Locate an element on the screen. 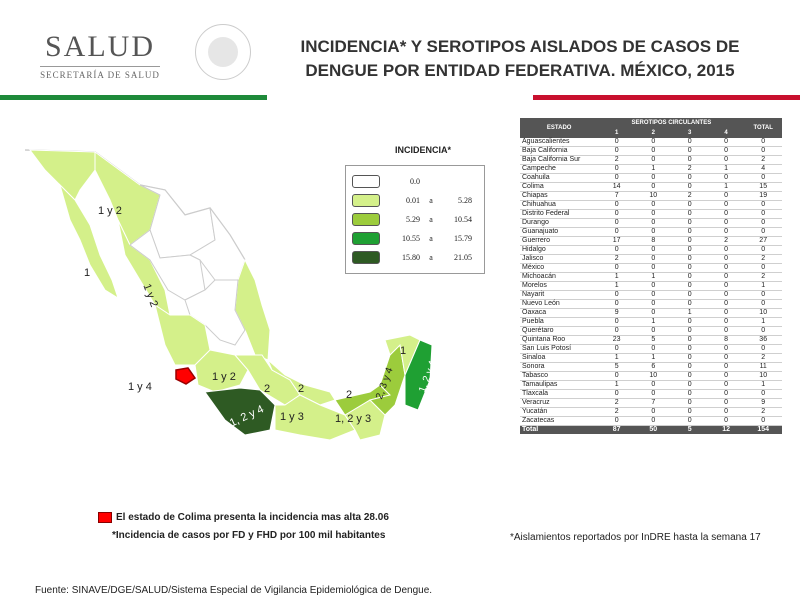 This screenshot has width=800, height=613. table-row: Sinaloa 1 1 0 0 2 is located at coordinates (651, 358).